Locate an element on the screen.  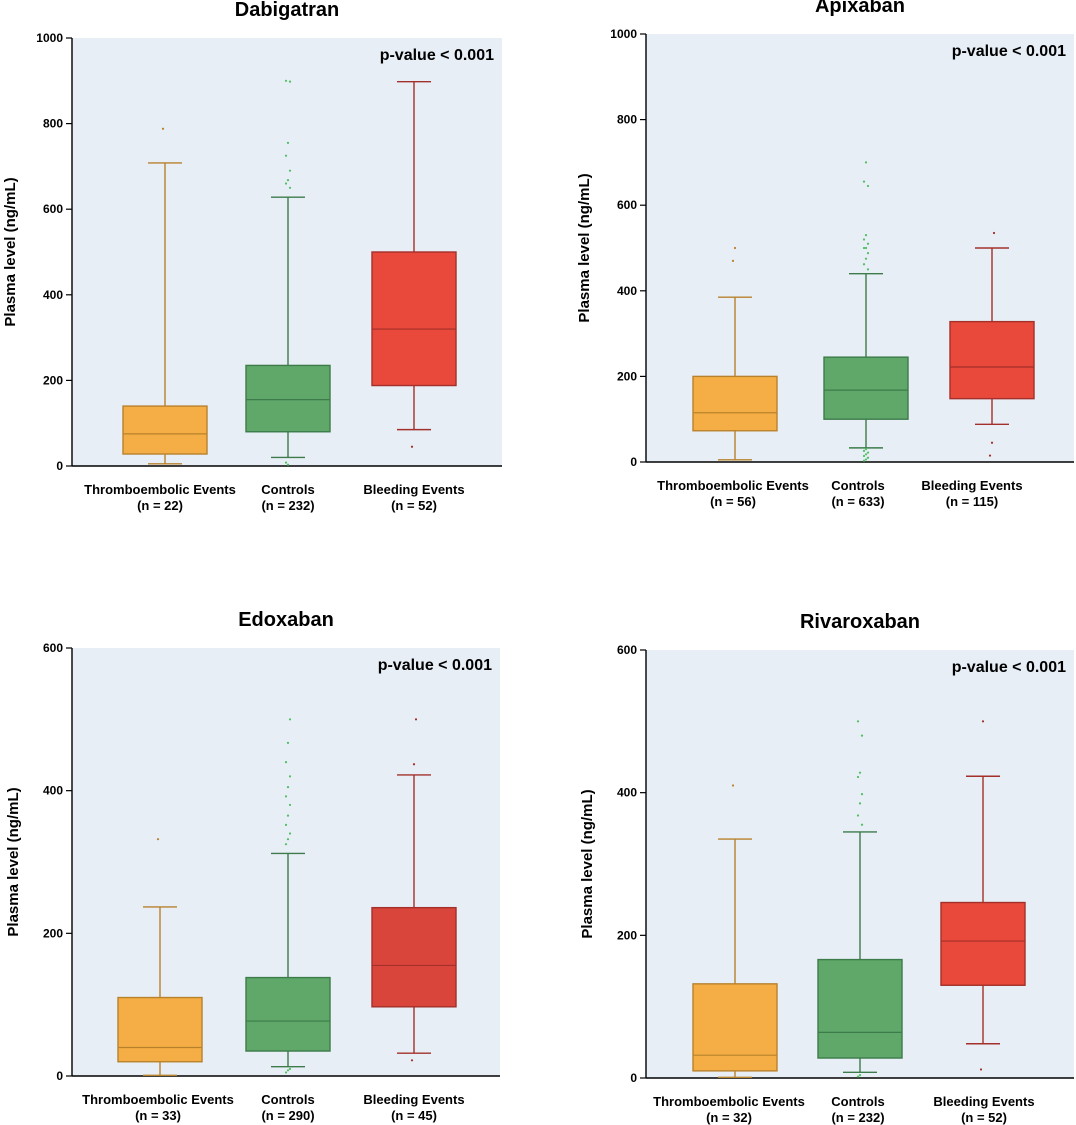
x-sample-size-label: (n = 32) is located at coordinates (729, 1117).